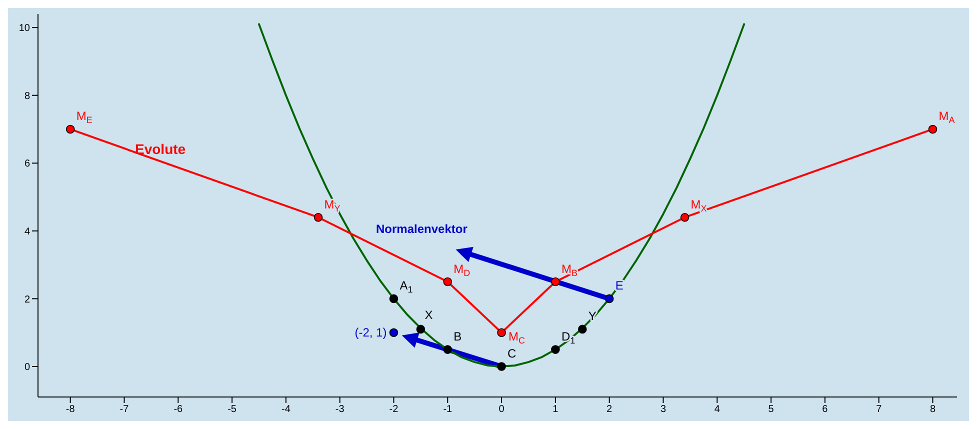 Image resolution: width=977 pixels, height=429 pixels. I want to click on x-tick-label: -1, so click(448, 410).